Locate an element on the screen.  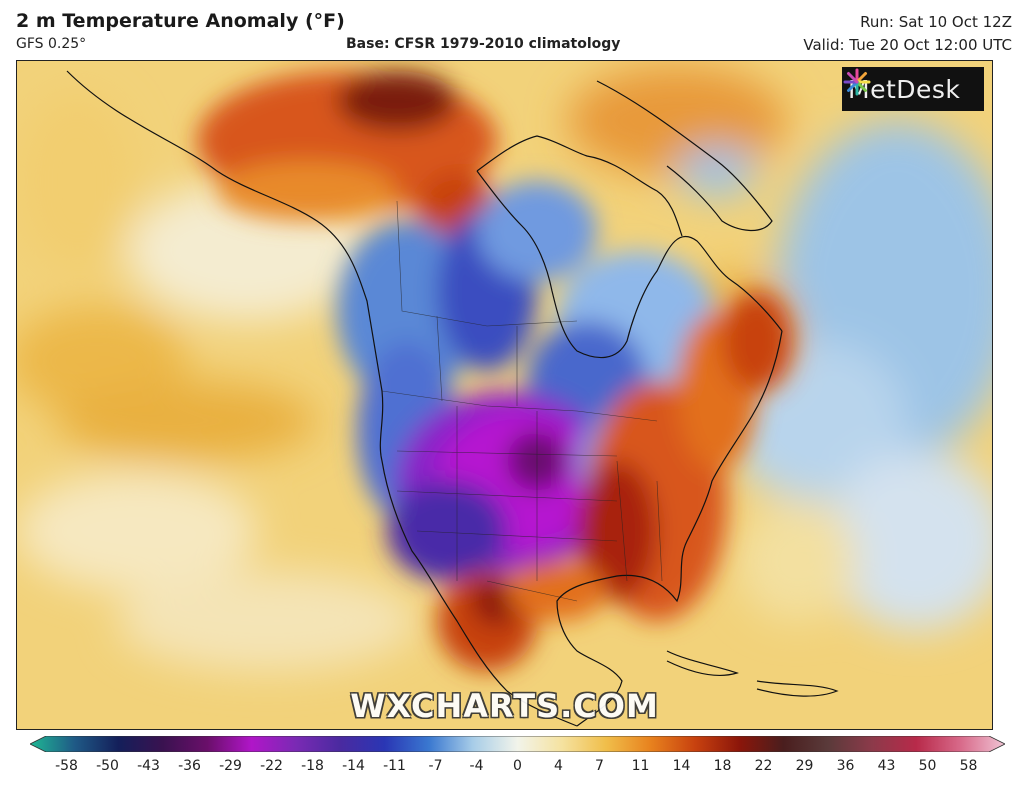
colorbar-tick-label: 14 is located at coordinates (681, 766).